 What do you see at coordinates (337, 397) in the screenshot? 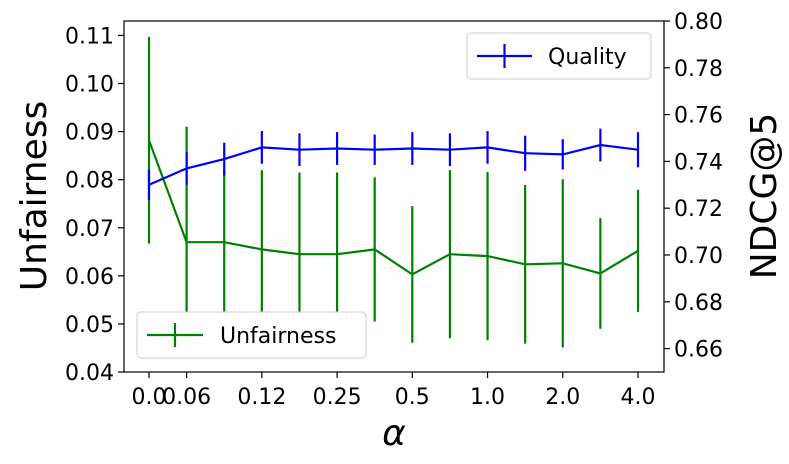
I see `x-tick-label: 0.25` at bounding box center [337, 397].